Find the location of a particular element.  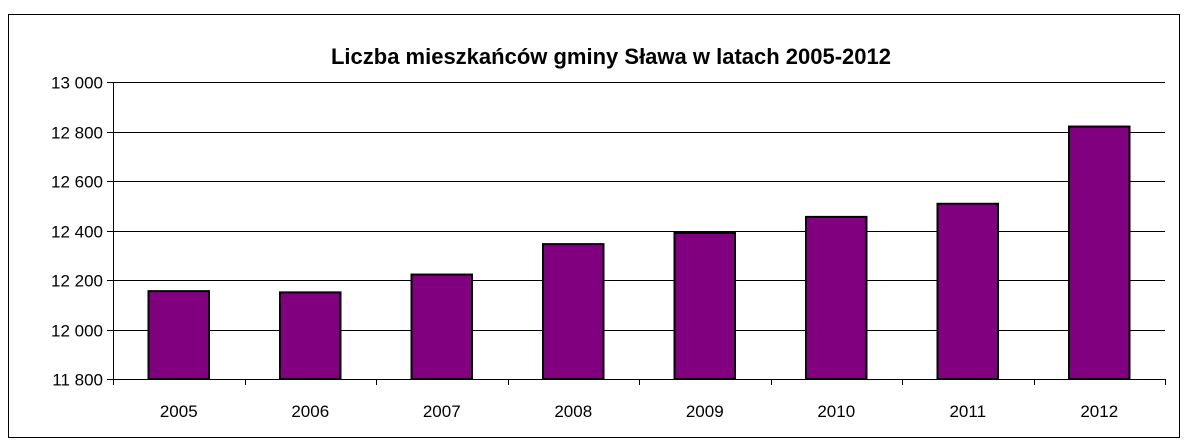

x-tick-label: 2008 is located at coordinates (573, 411).